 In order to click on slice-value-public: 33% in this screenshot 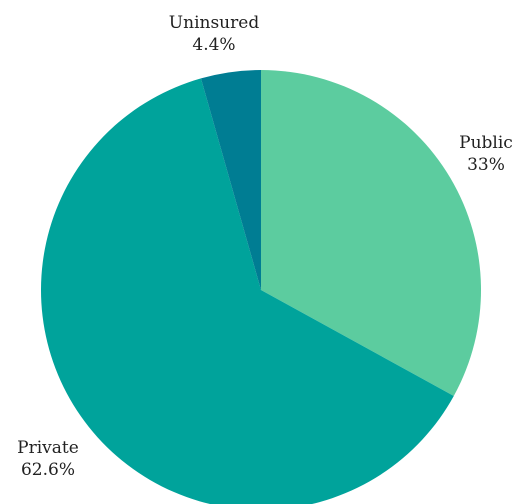, I will do `click(486, 165)`.